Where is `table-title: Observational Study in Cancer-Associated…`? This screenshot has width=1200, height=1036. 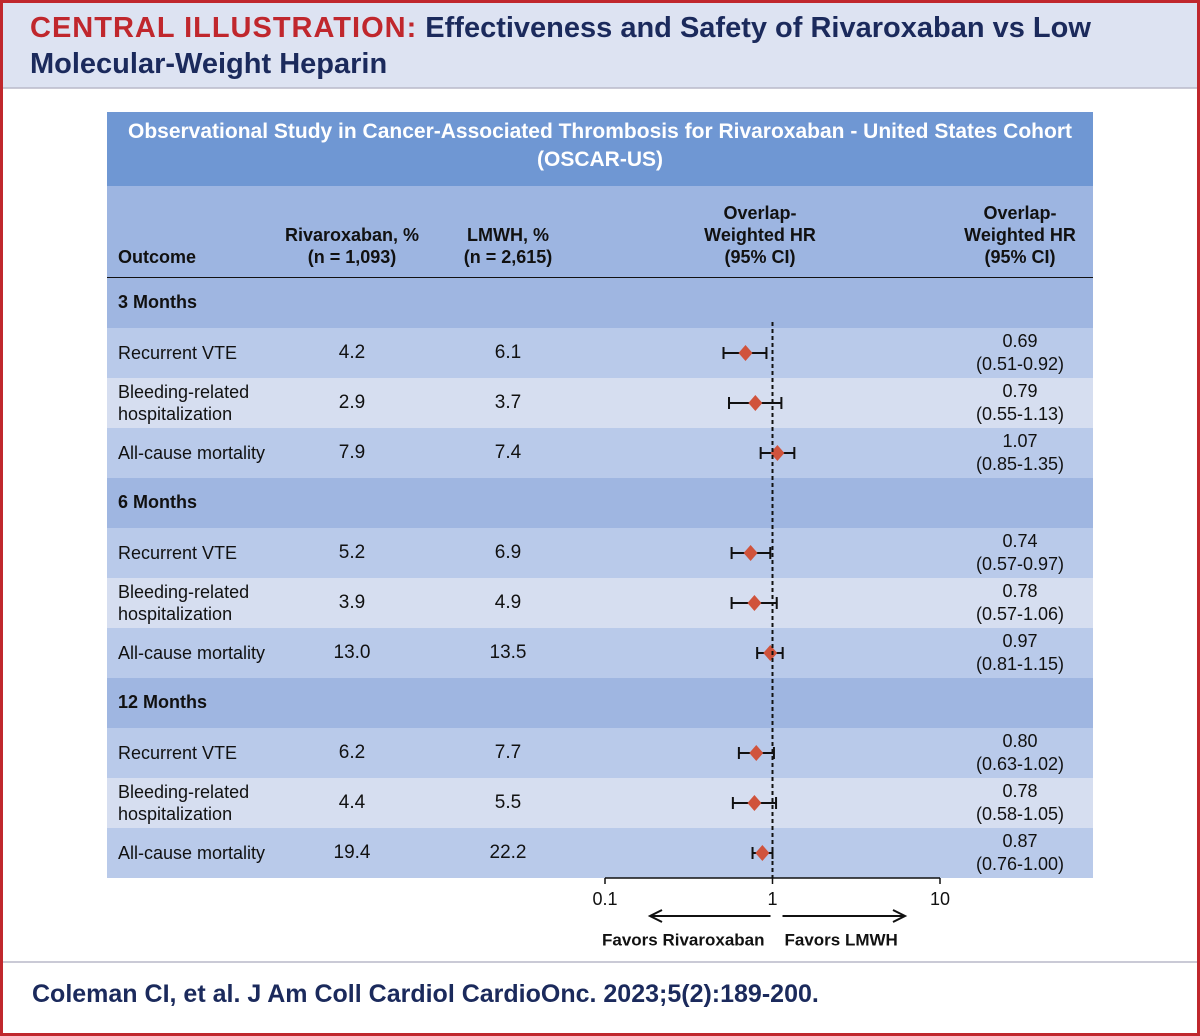
table-title: Observational Study in Cancer-Associated… is located at coordinates (599, 145).